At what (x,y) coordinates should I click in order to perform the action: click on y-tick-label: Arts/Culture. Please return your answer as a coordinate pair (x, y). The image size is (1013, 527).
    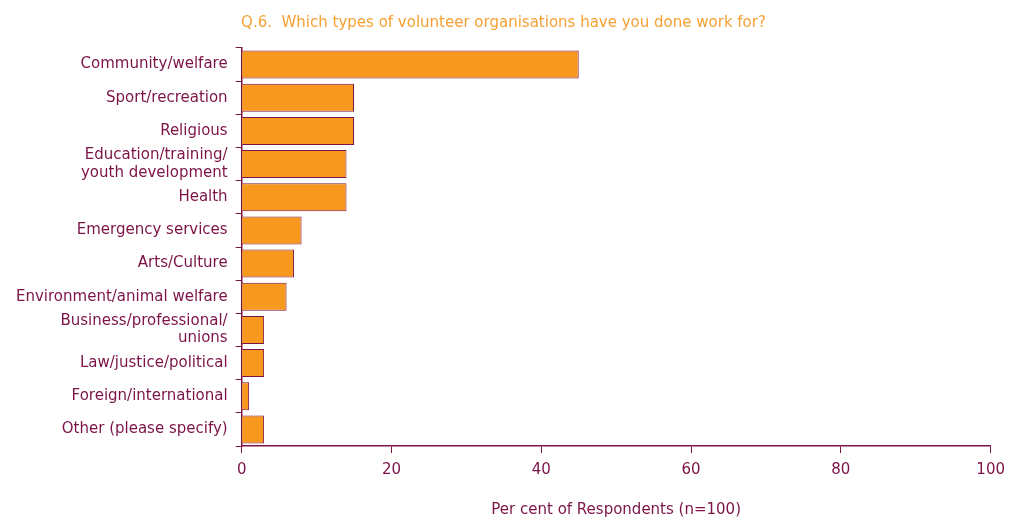
    Looking at the image, I should click on (182, 262).